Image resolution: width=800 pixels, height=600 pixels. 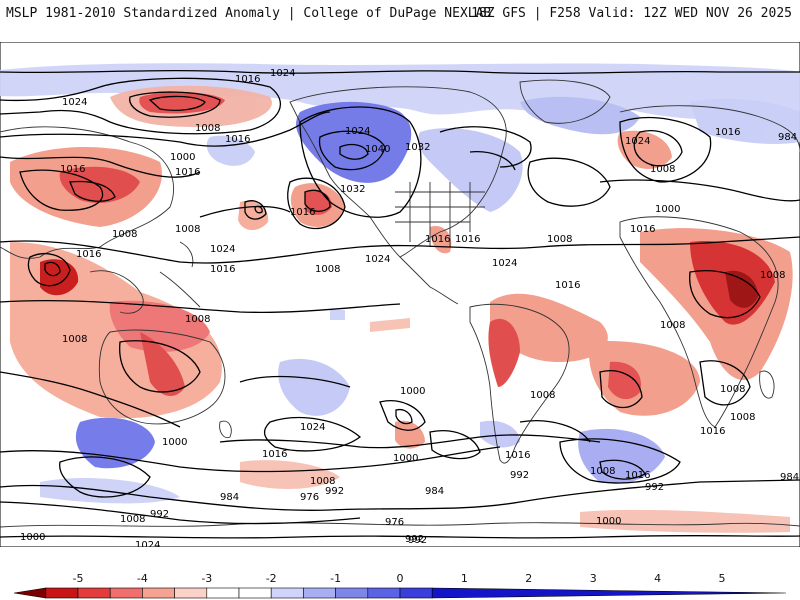 What do you see at coordinates (593, 578) in the screenshot?
I see `colorbar-tick-label: 3` at bounding box center [593, 578].